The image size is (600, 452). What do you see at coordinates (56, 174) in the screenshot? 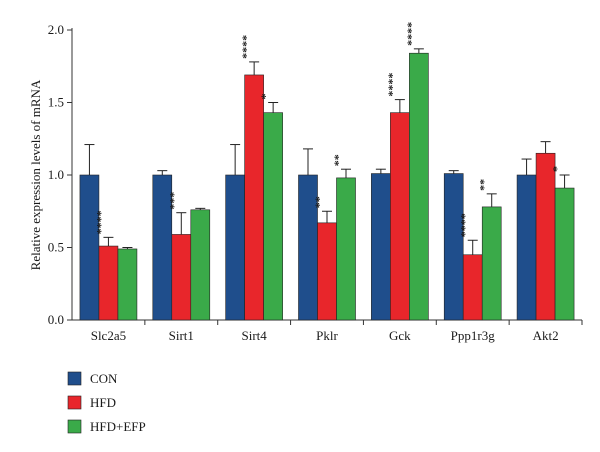
I see `y-tick-label: 1.0` at bounding box center [56, 174].